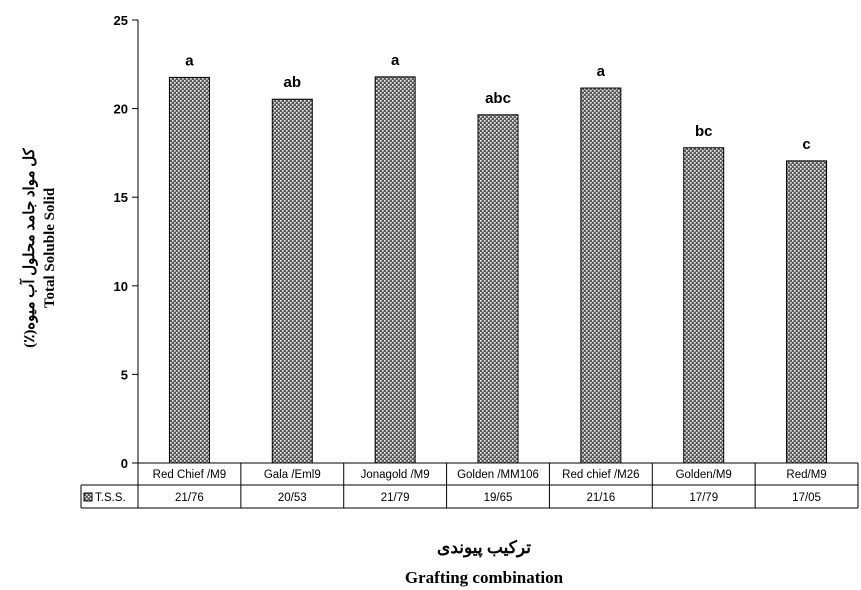  I want to click on table-value: 19/65, so click(498, 498).